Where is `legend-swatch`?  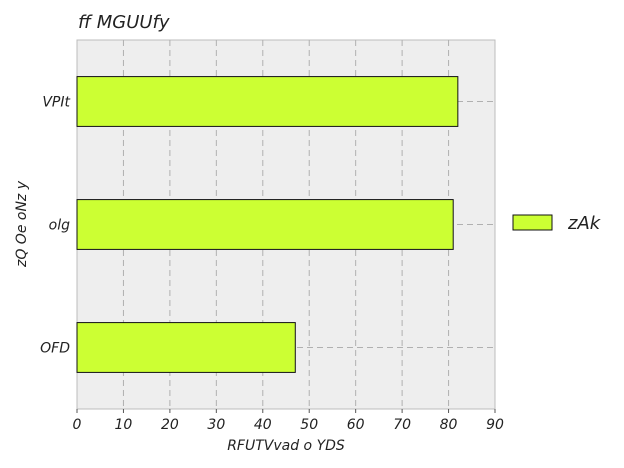
legend-swatch is located at coordinates (532, 222).